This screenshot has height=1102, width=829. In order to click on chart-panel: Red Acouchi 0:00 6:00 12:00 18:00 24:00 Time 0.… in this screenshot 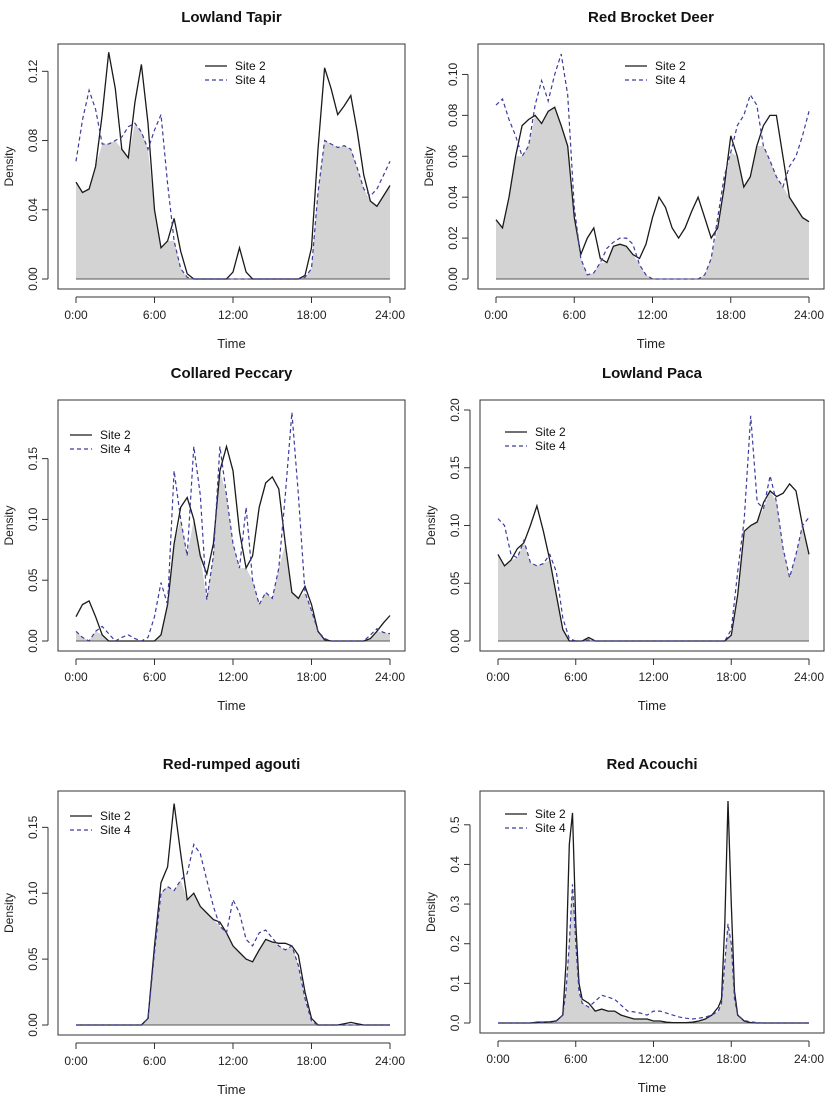, I will do `click(624, 925)`.